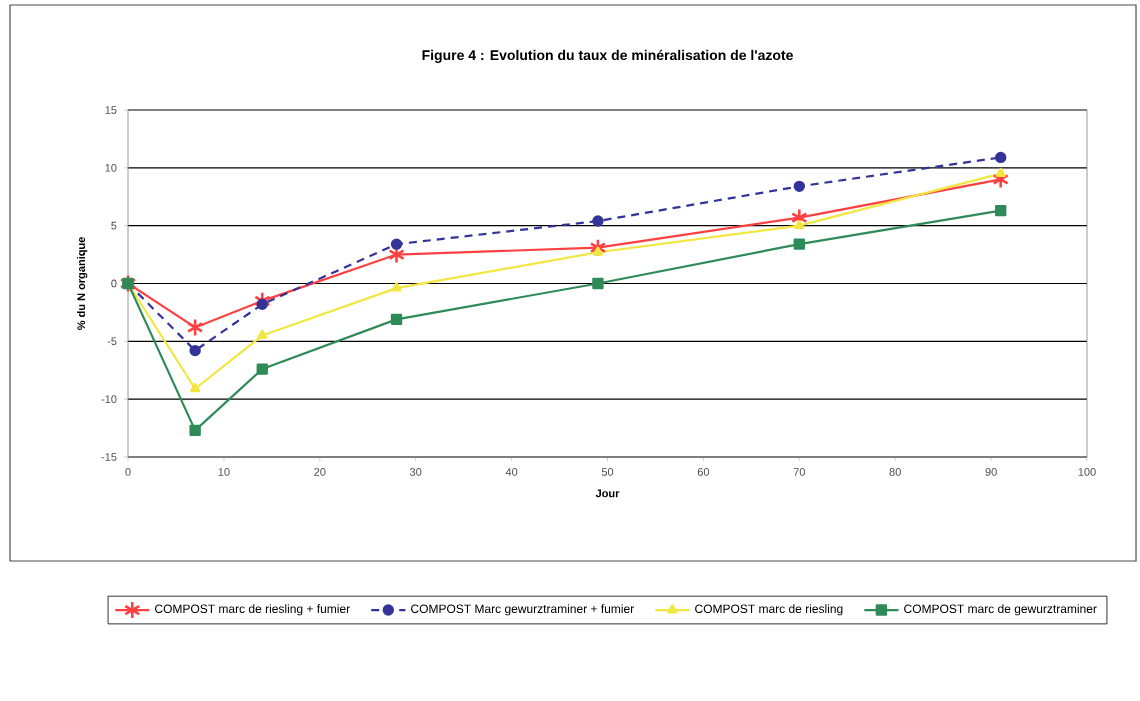  I want to click on y-tick-label: -15, so click(109, 457).